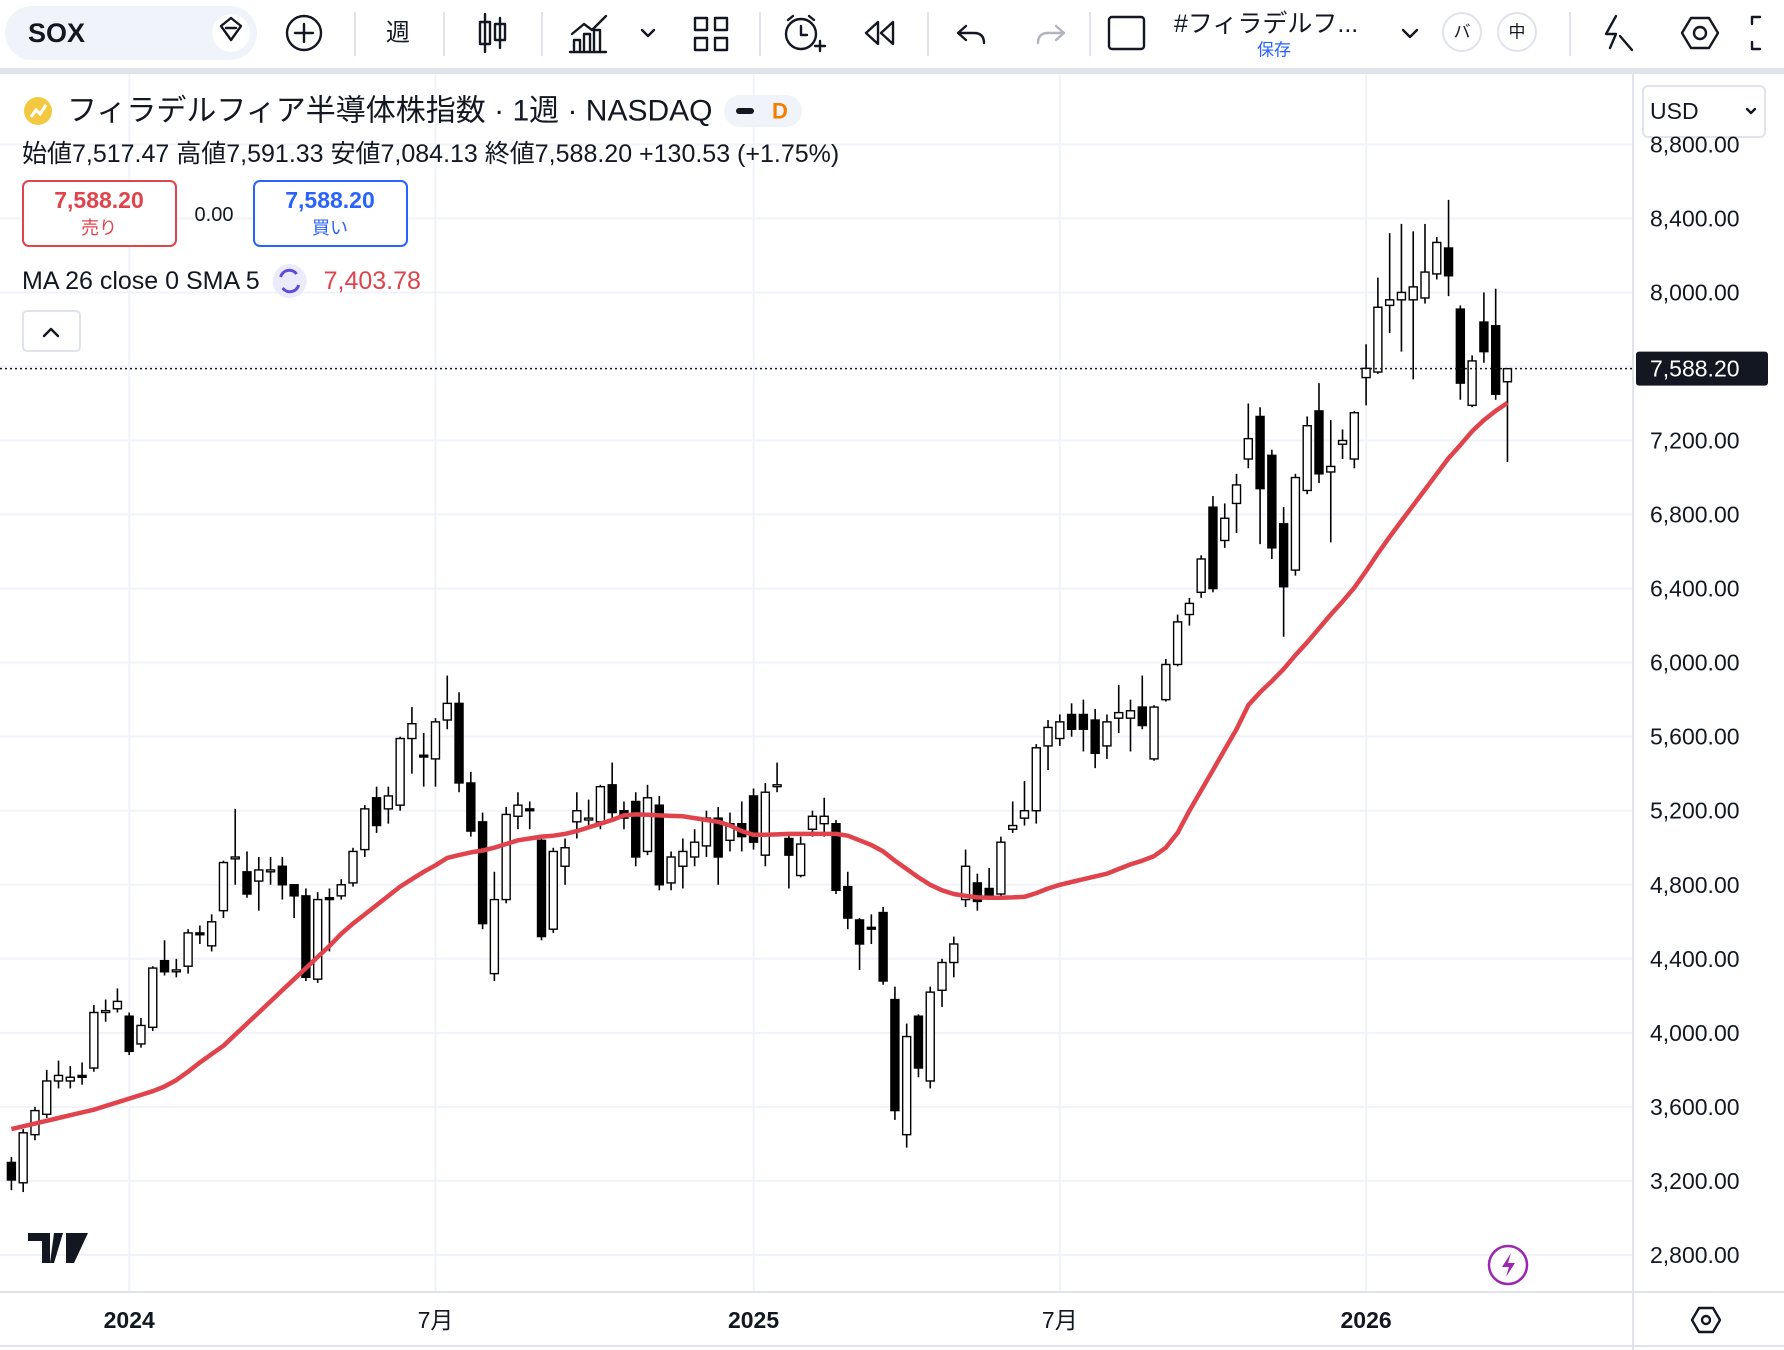  I want to click on settings-icon-center, so click(1700, 33).